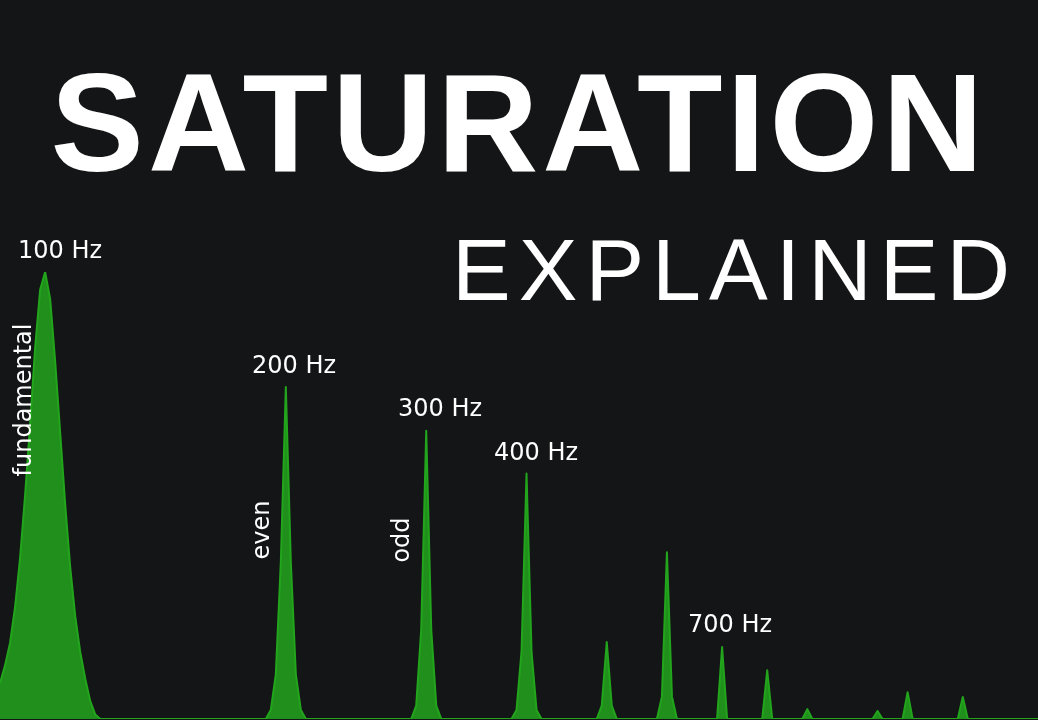  Describe the element at coordinates (440, 408) in the screenshot. I see `annotation: 300 Hz` at that location.